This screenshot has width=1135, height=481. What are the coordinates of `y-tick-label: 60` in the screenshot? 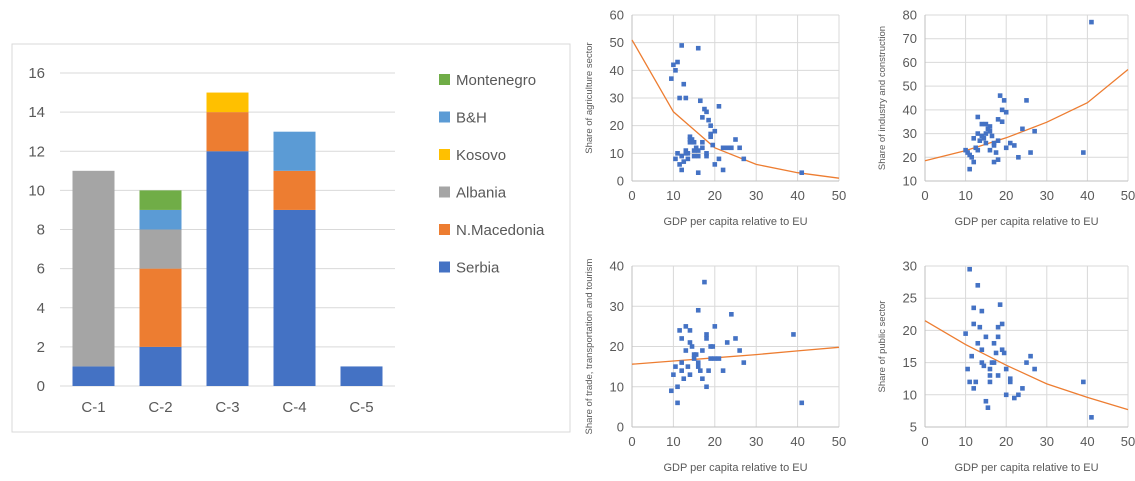 It's located at (910, 62).